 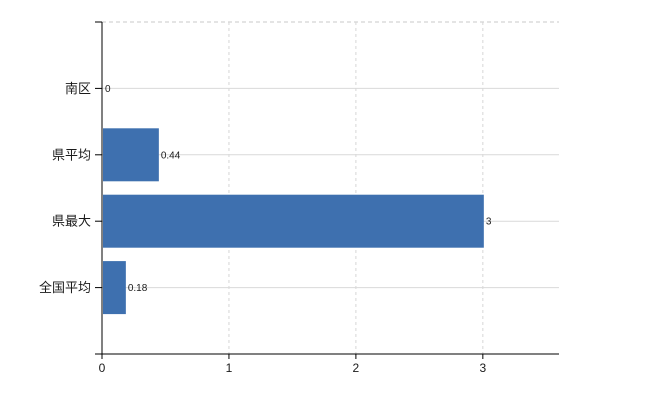 I want to click on x-tick-label: 1, so click(x=229, y=368).